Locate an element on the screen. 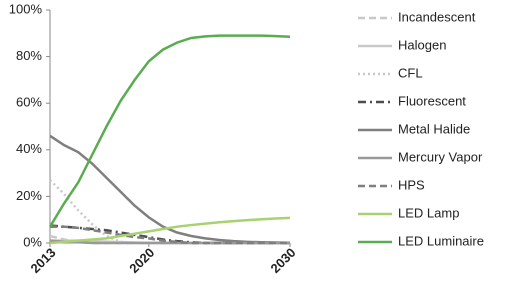 This screenshot has height=296, width=513. legend-label: Metal Halide is located at coordinates (434, 128).